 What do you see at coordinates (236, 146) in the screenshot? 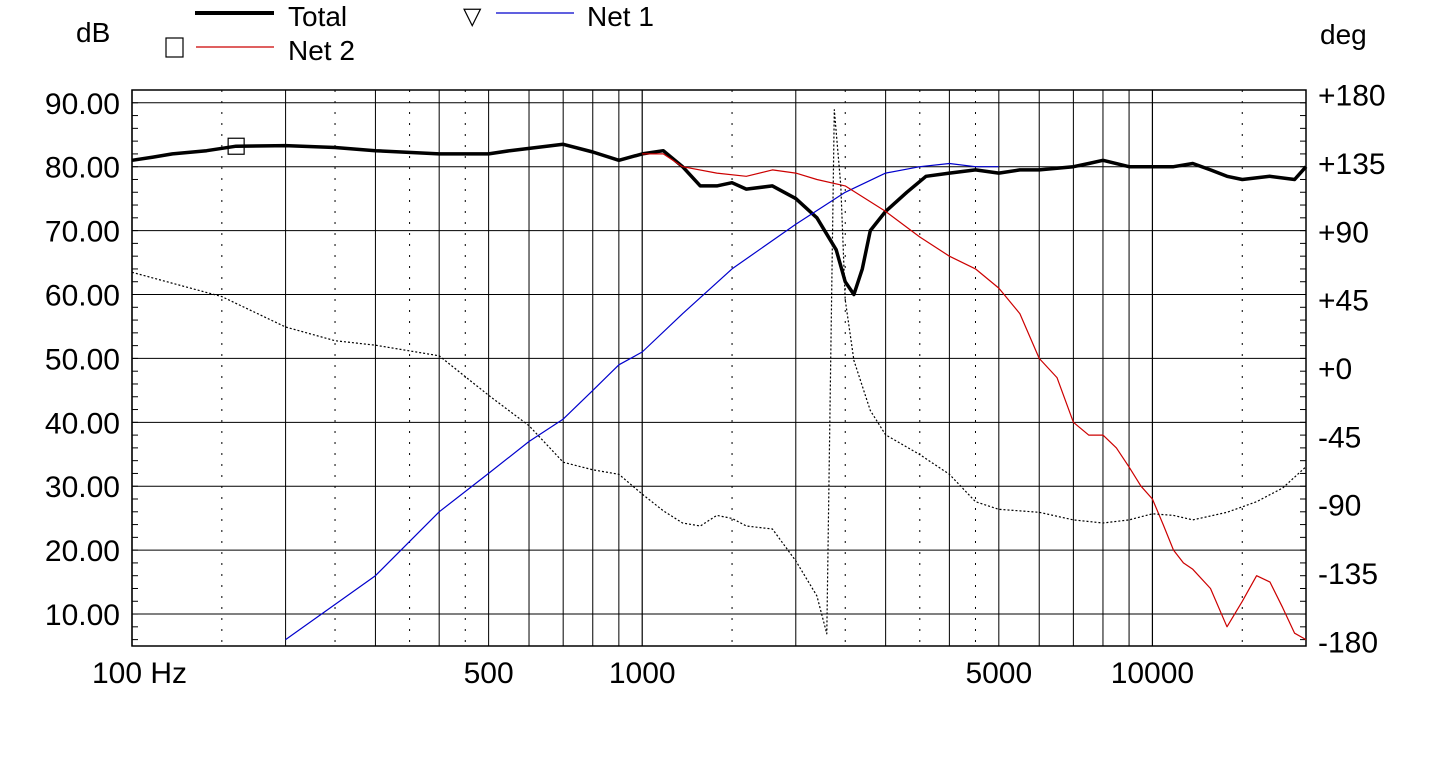
I see `total-marker-square` at bounding box center [236, 146].